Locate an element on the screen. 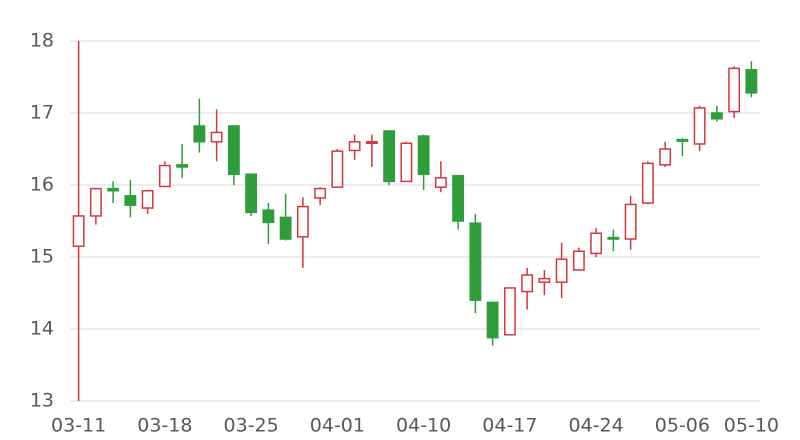 This screenshot has height=440, width=800. x-tick-label: 05-06 is located at coordinates (682, 426).